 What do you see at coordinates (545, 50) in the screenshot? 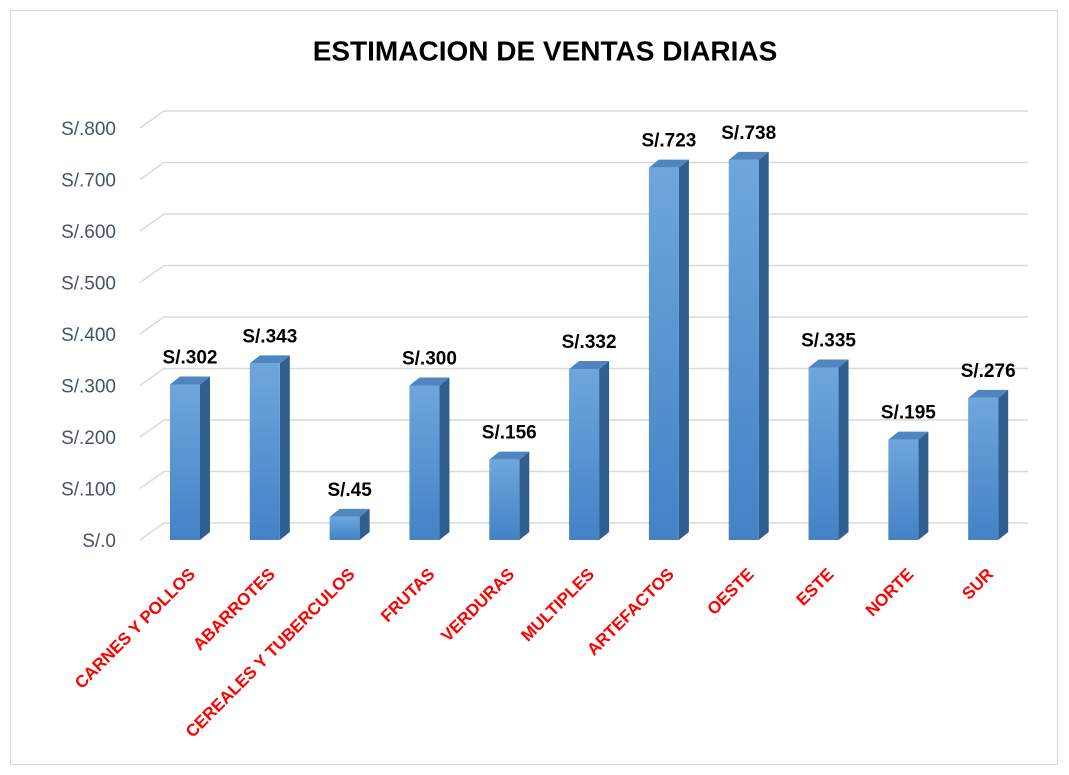
I see `chart-title: ESTIMACION DE VENTAS DIARIAS` at bounding box center [545, 50].